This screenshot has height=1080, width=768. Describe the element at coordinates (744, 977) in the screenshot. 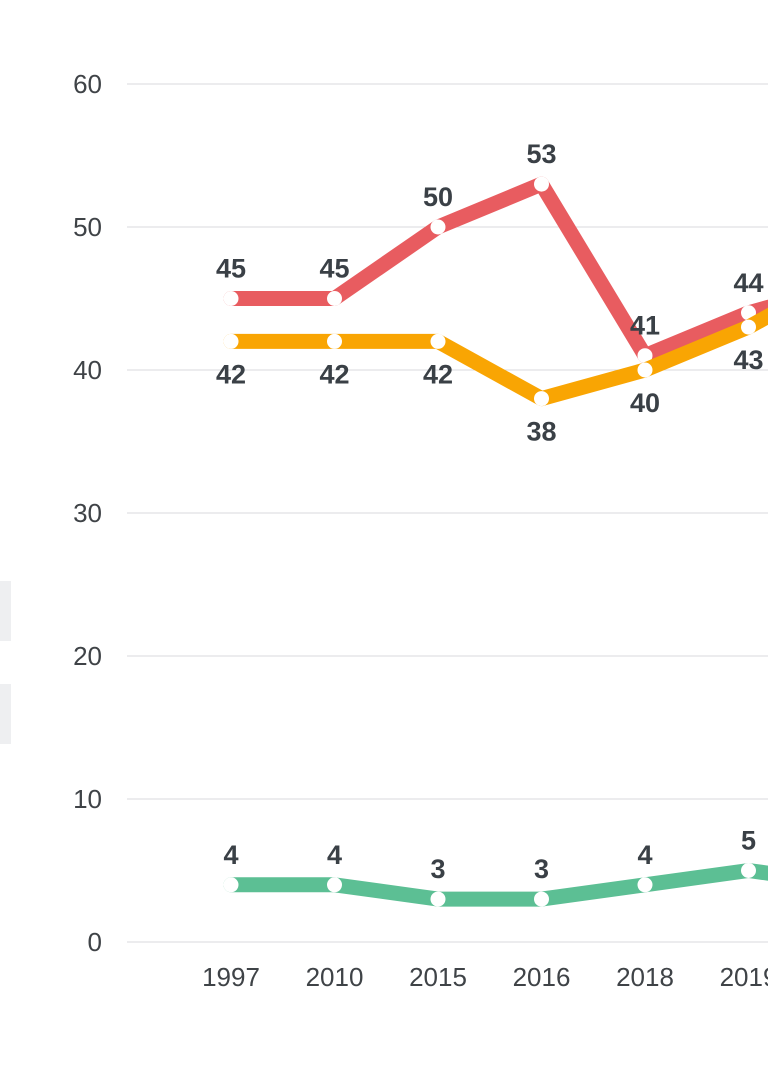

I see `x-tick-label: 2019` at that location.